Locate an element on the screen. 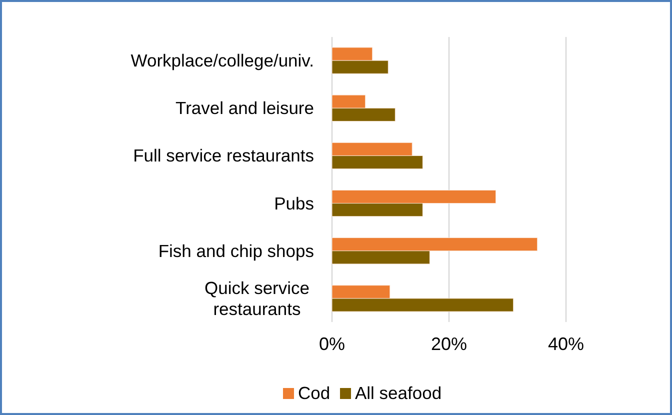 The width and height of the screenshot is (672, 415). y-tick-label: Workplace/college/univ. is located at coordinates (222, 60).